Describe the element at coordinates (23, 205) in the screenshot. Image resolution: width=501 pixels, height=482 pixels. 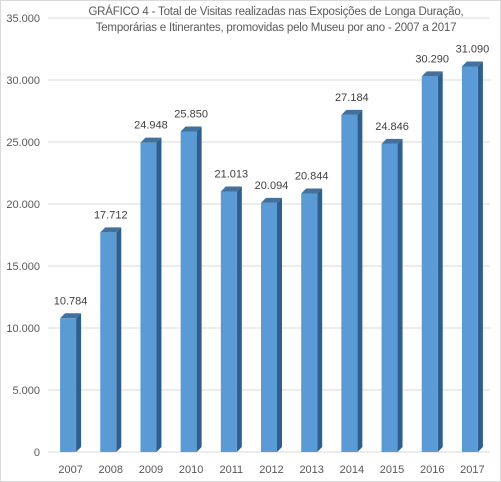
I see `y-tick-label: 20.000` at that location.